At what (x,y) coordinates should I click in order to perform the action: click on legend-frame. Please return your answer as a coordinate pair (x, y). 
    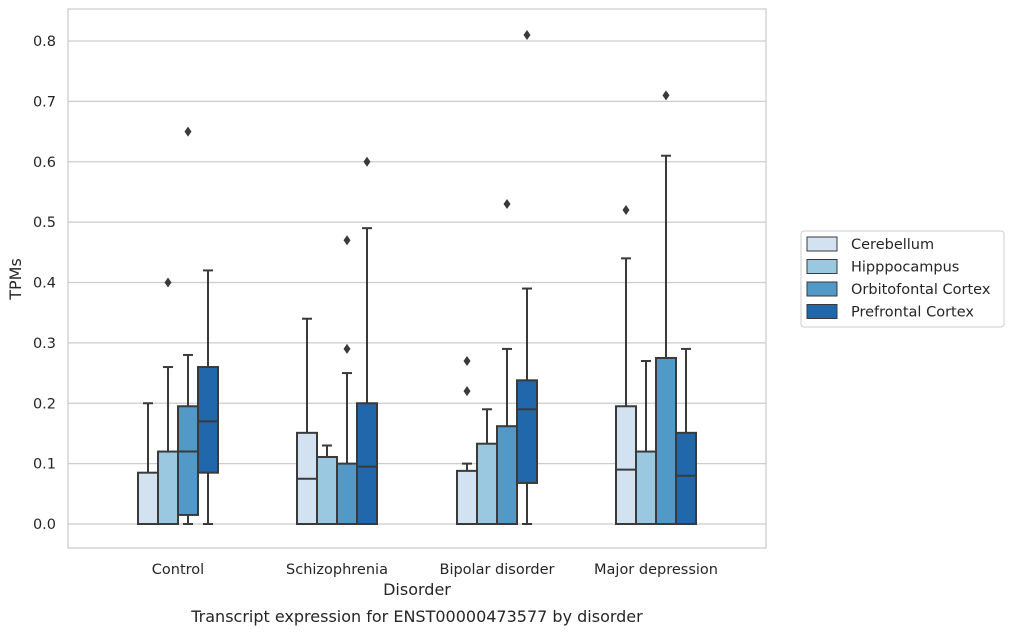
    Looking at the image, I should click on (902, 279).